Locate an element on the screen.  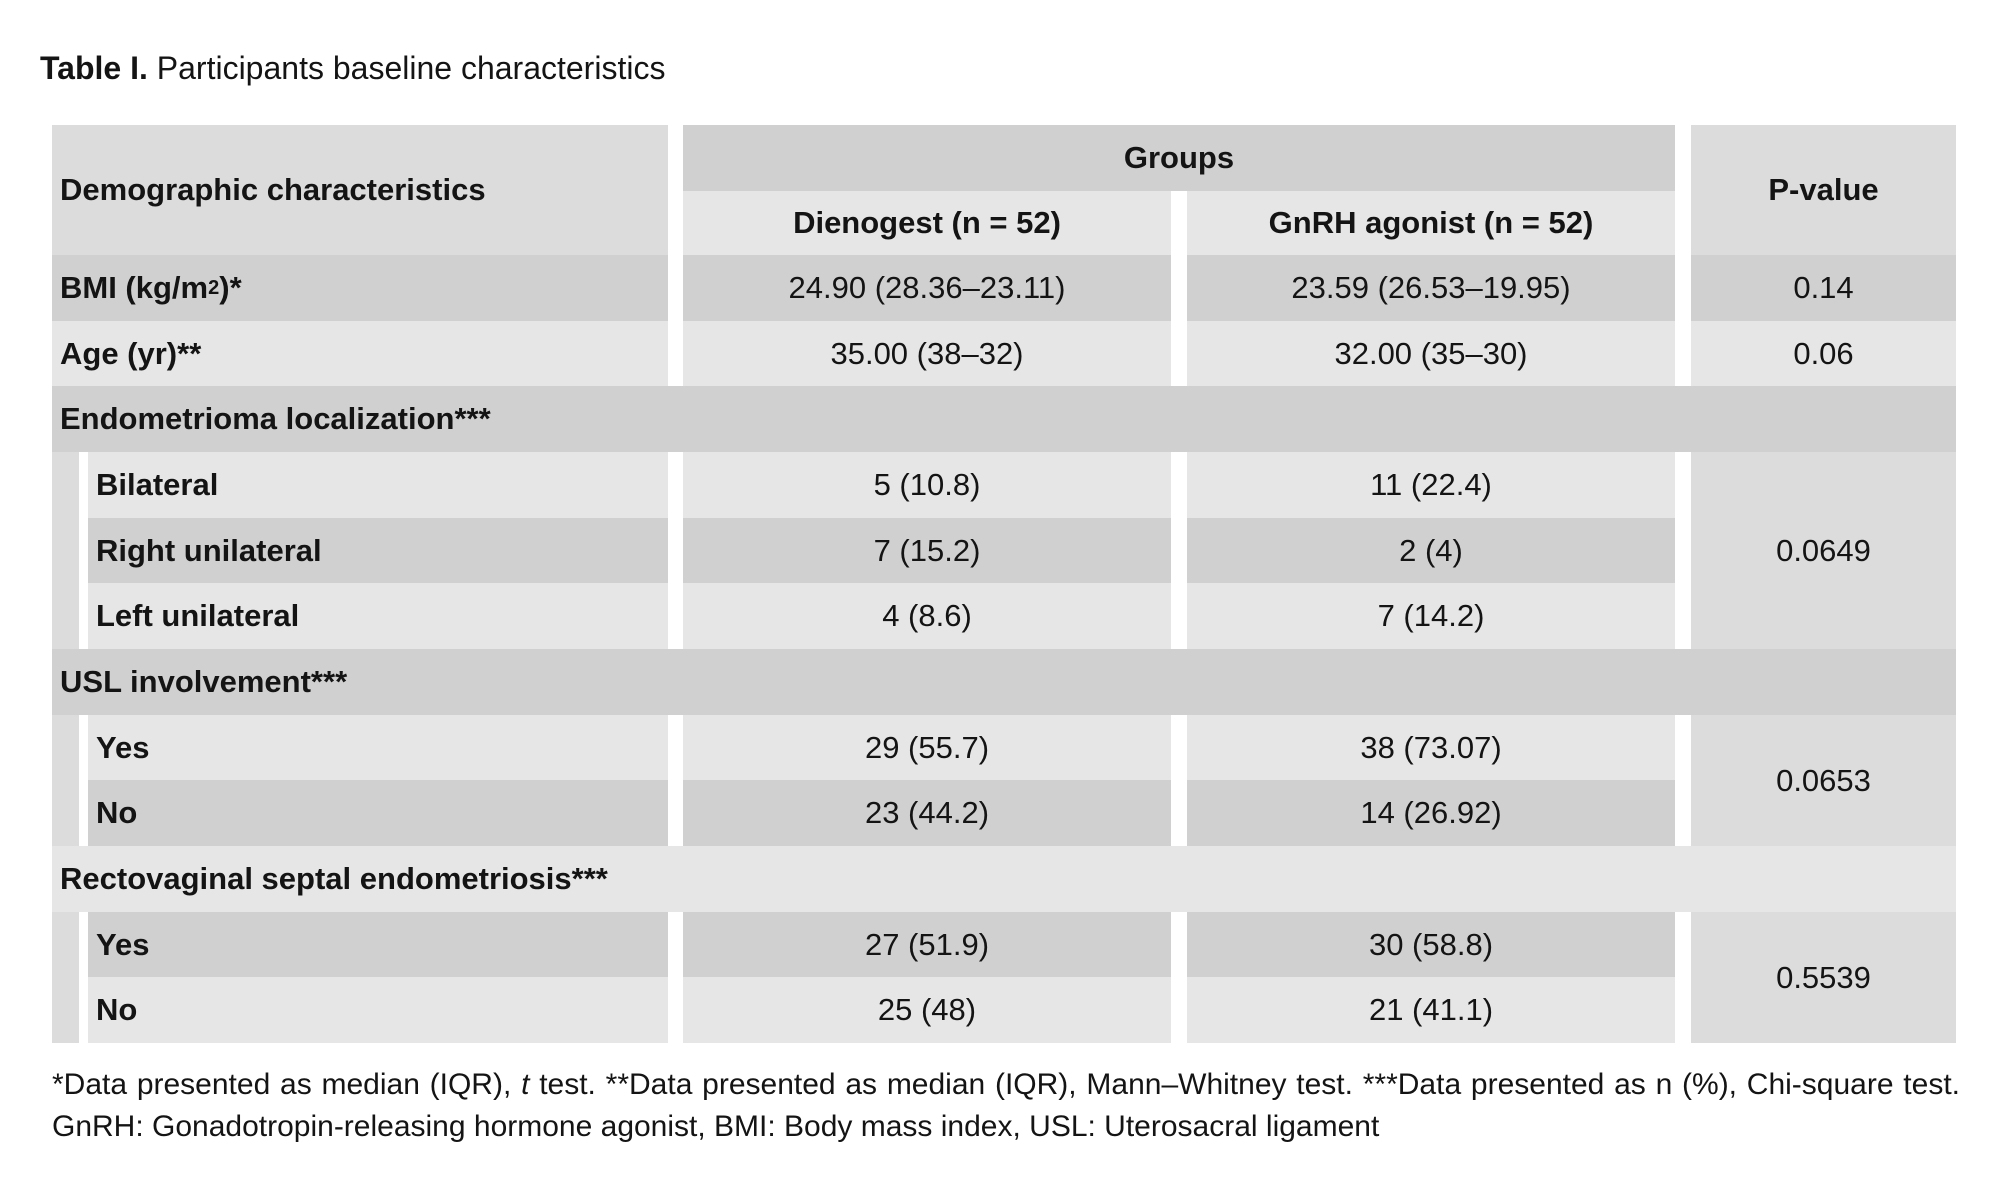
usl-yes-dienogest: 29 (55.7) is located at coordinates (927, 747).